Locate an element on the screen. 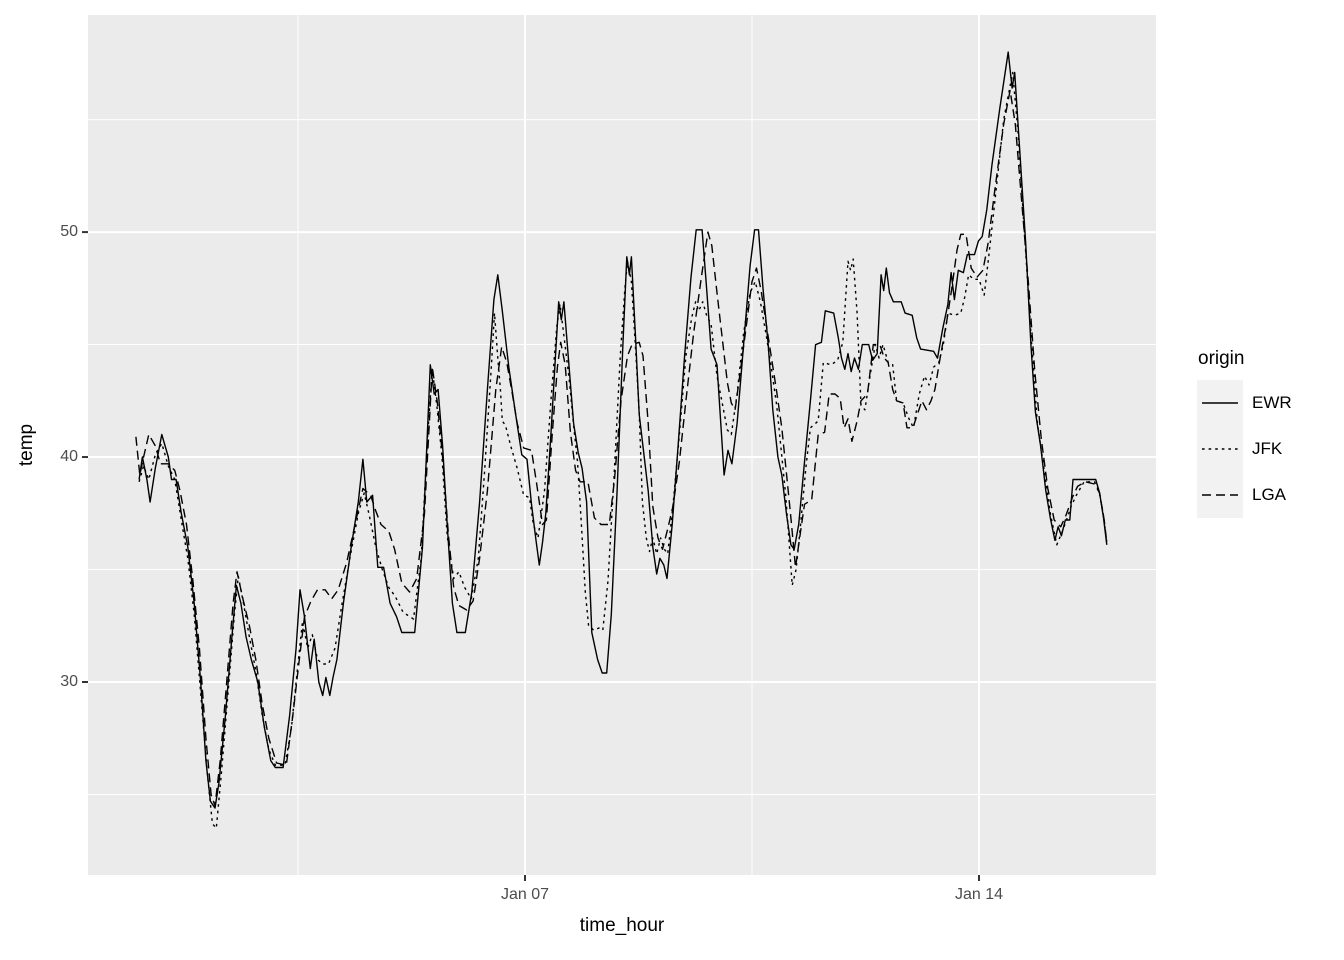 This screenshot has height=960, width=1344. legend-key-solid-line-icon is located at coordinates (1220, 403).